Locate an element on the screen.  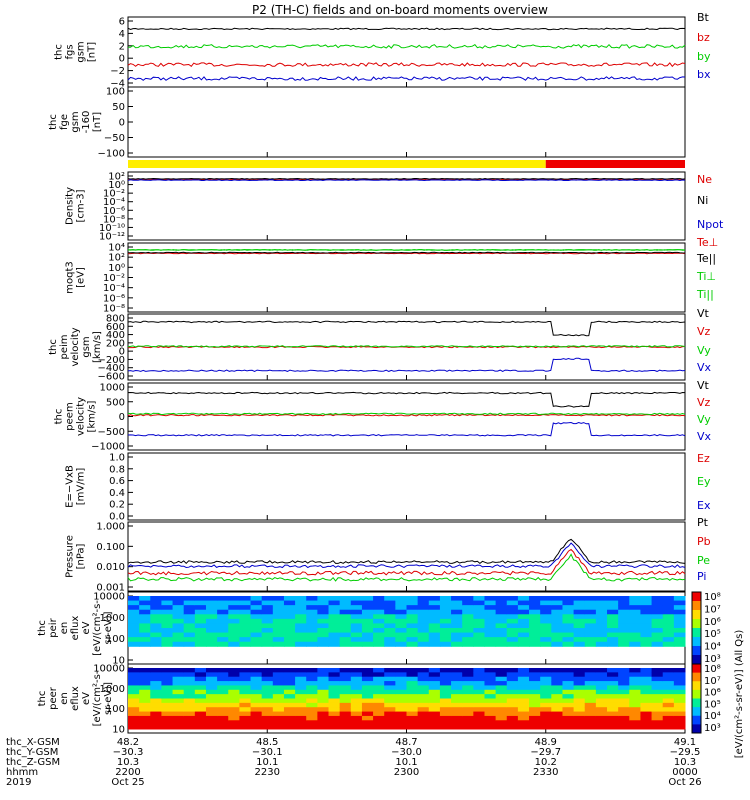
colorbar-label: [eV/(cm²-s-sr-eV)] (All Qs) is located at coordinates (739, 694).